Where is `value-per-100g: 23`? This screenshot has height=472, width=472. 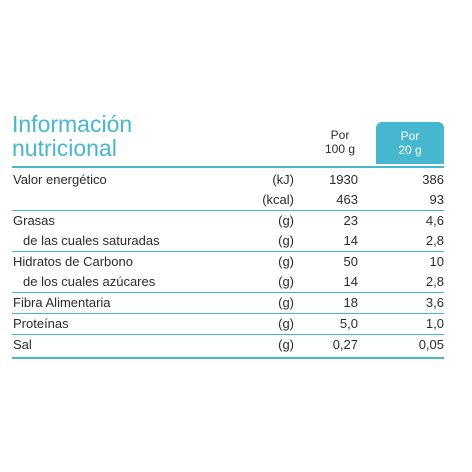 value-per-100g: 23 is located at coordinates (350, 220).